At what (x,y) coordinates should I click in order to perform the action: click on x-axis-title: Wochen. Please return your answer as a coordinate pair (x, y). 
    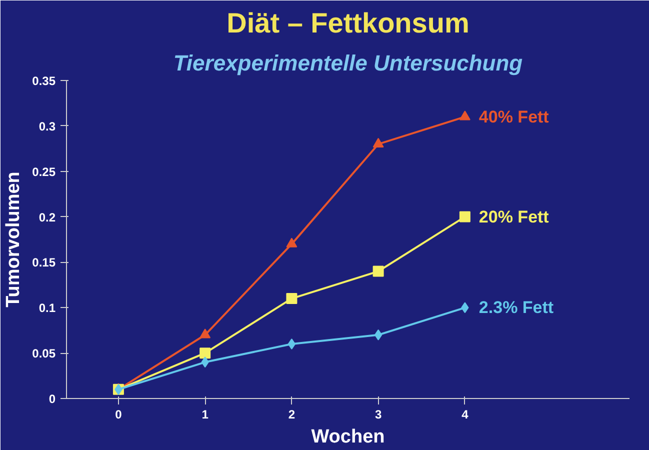
    Looking at the image, I should click on (348, 437).